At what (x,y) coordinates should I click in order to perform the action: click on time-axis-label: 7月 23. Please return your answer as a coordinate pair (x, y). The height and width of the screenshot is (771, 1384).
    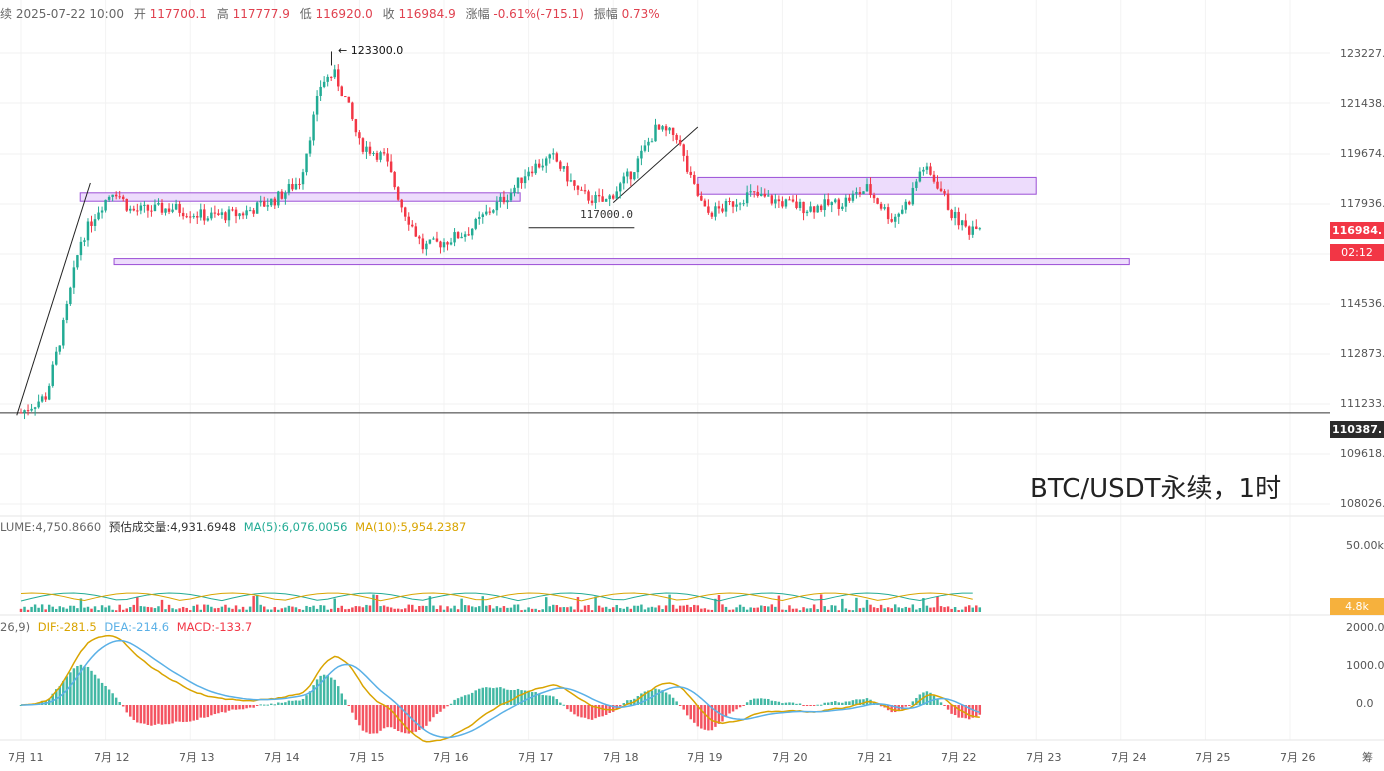
    Looking at the image, I should click on (1044, 757).